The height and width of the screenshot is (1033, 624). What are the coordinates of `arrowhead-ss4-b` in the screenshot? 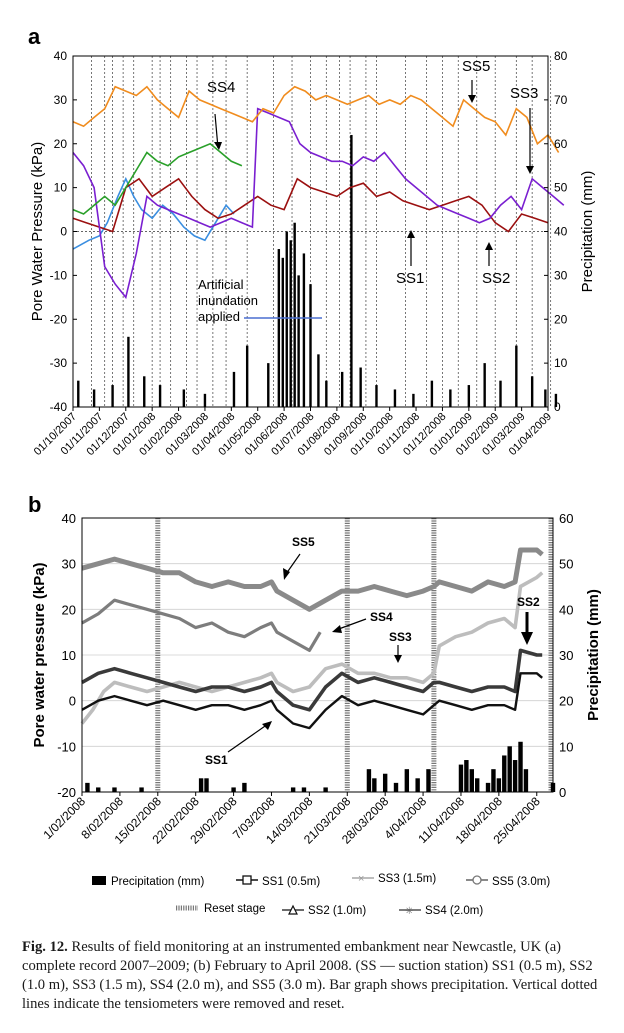 It's located at (337, 629).